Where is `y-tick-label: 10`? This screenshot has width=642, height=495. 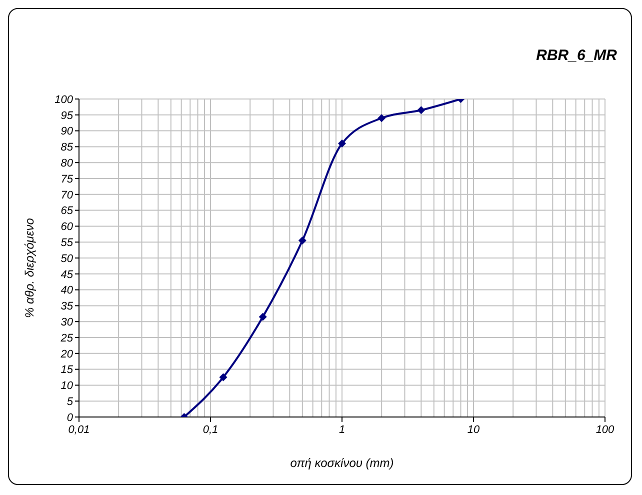 y-tick-label: 10 is located at coordinates (67, 386).